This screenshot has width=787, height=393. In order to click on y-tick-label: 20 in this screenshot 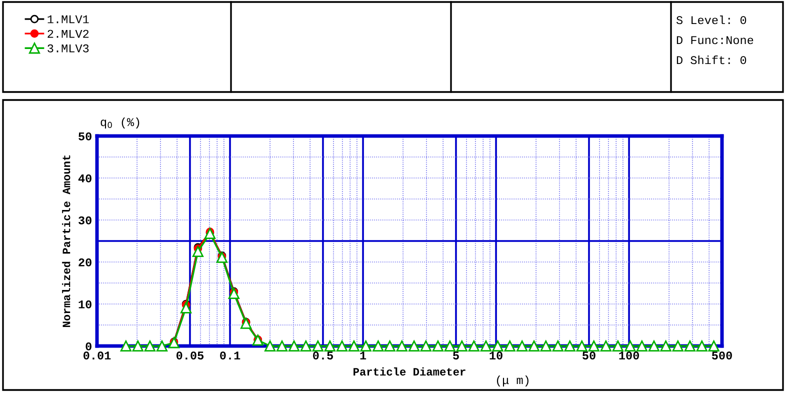, I will do `click(85, 262)`.